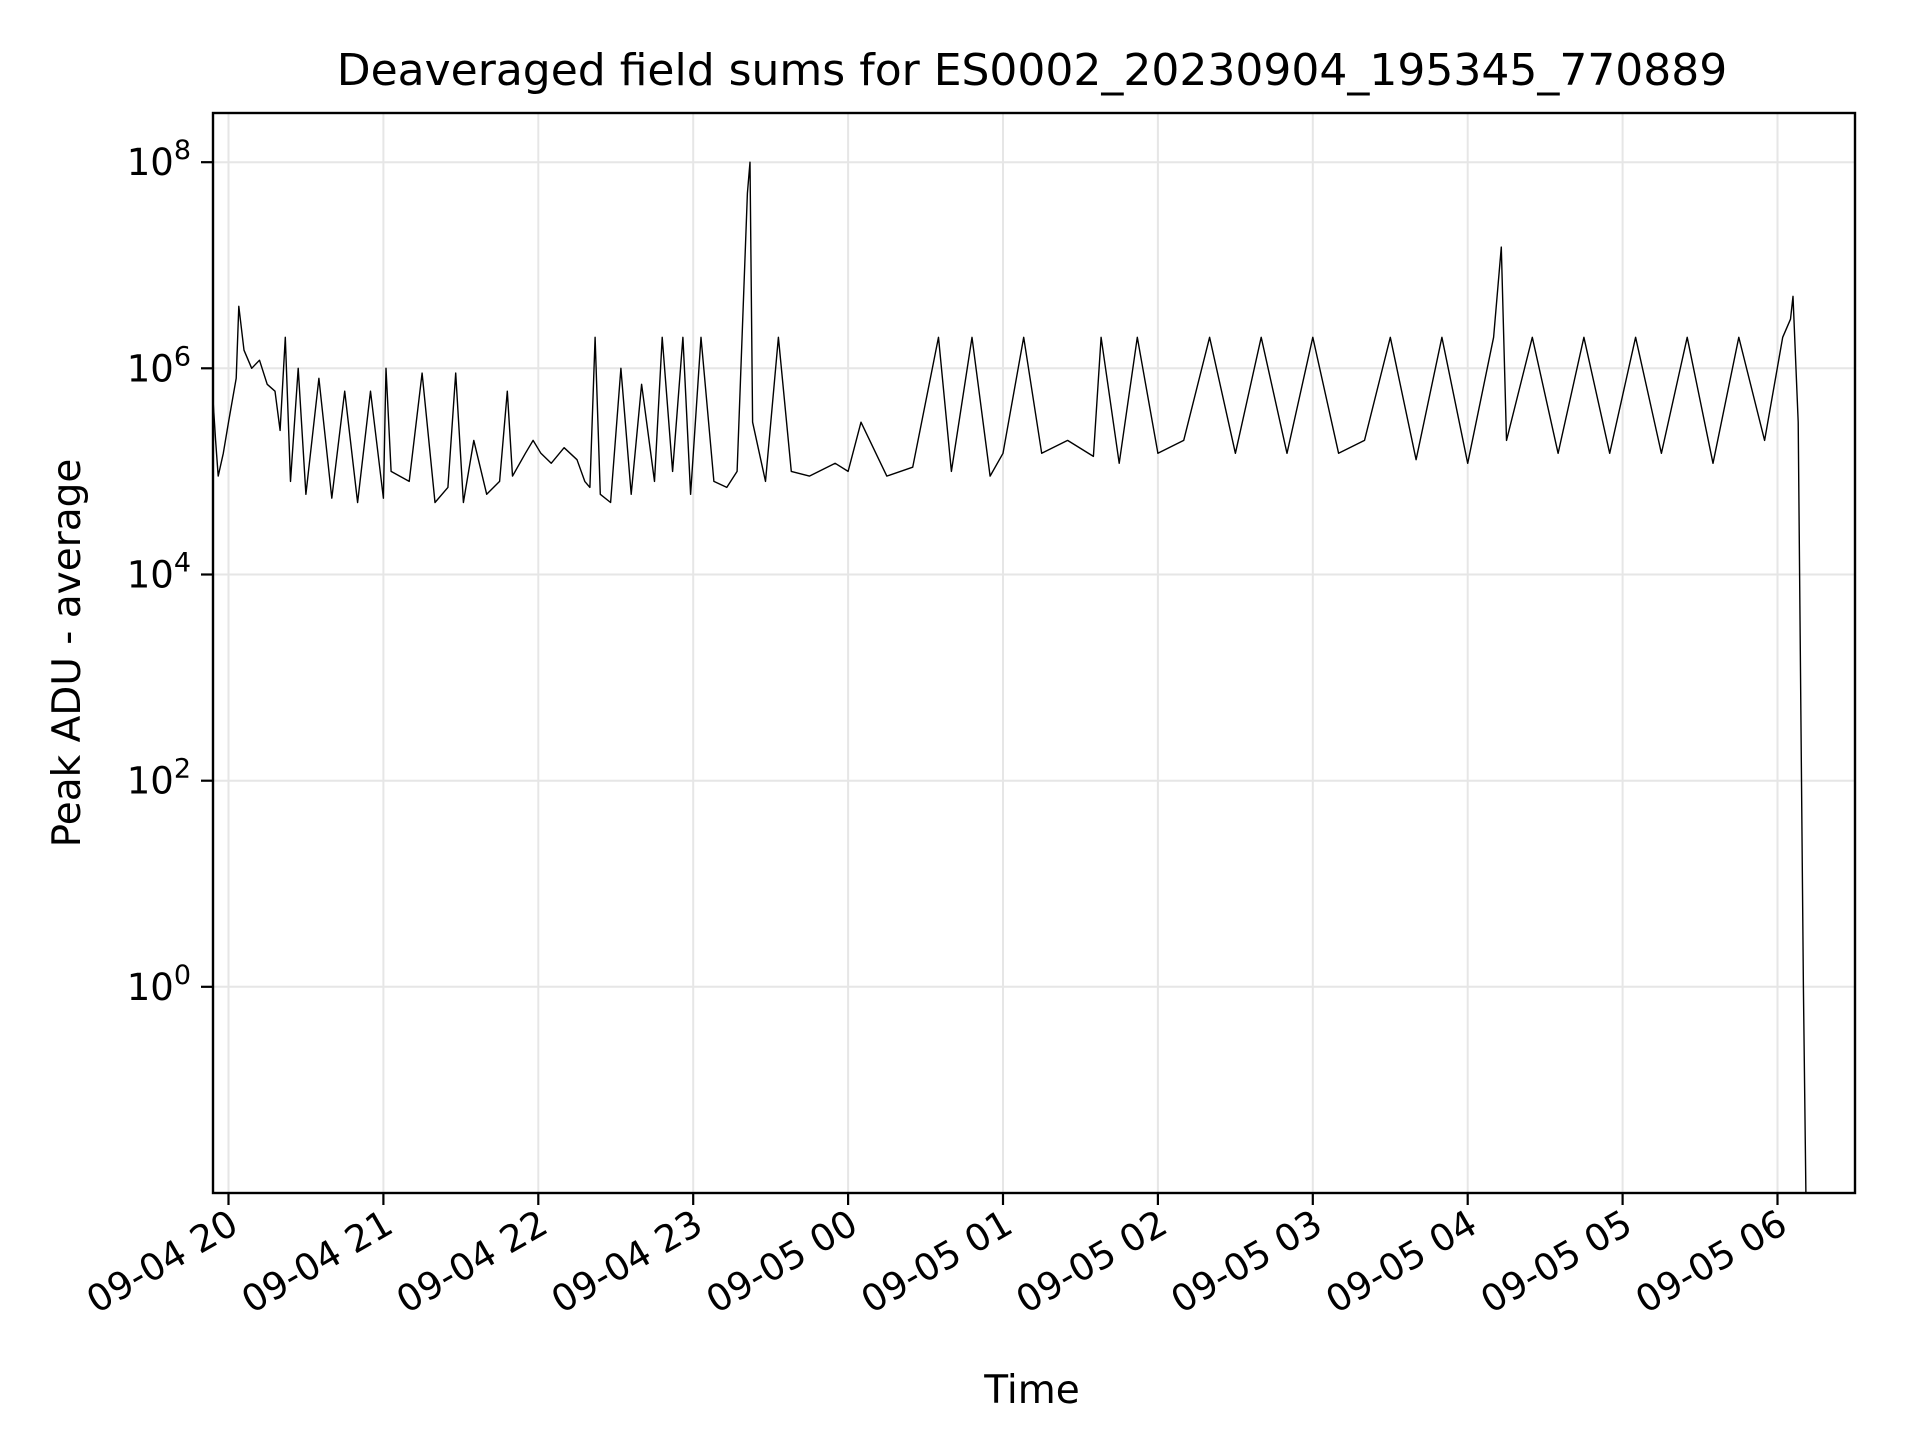  What do you see at coordinates (627, 1262) in the screenshot?
I see `x-tick-label: 09-04 23` at bounding box center [627, 1262].